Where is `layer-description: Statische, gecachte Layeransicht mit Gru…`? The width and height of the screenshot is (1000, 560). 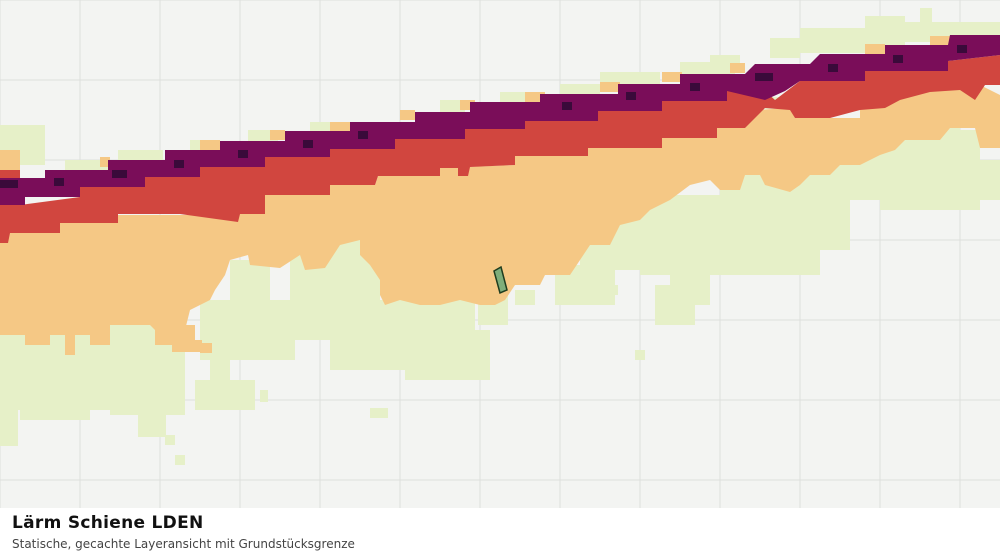
layer-description: Statische, gecachte Layeransicht mit Gru… is located at coordinates (183, 544).